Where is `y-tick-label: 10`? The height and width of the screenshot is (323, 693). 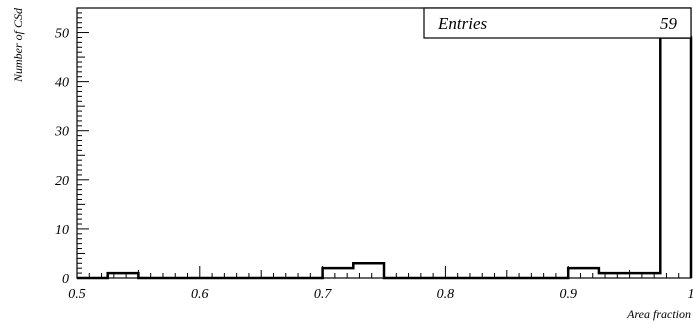
y-tick-label: 10 is located at coordinates (62, 230).